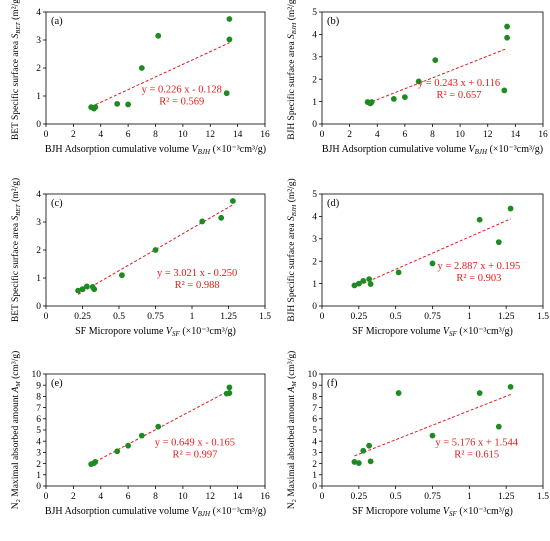 The image size is (550, 541). What do you see at coordinates (332, 383) in the screenshot?
I see `panel-label: (f)` at bounding box center [332, 383].